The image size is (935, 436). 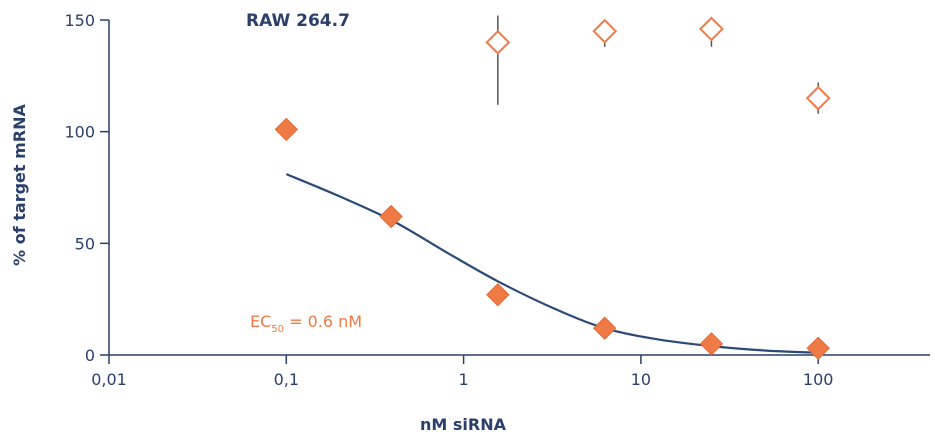 I want to click on x-tick-label: 100, so click(x=818, y=379).